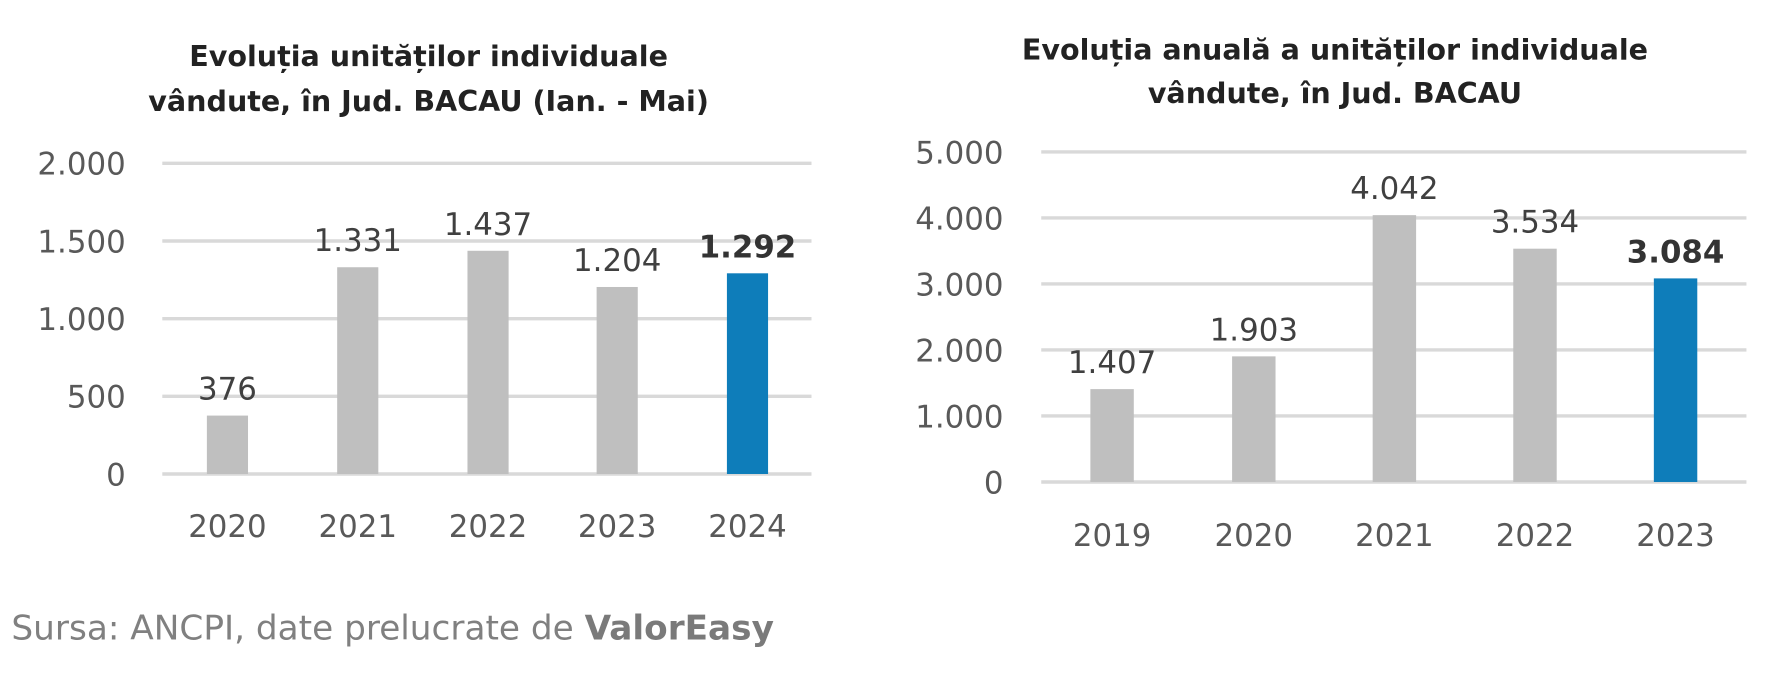  What do you see at coordinates (96, 398) in the screenshot?
I see `y-tick-label: 500` at bounding box center [96, 398].